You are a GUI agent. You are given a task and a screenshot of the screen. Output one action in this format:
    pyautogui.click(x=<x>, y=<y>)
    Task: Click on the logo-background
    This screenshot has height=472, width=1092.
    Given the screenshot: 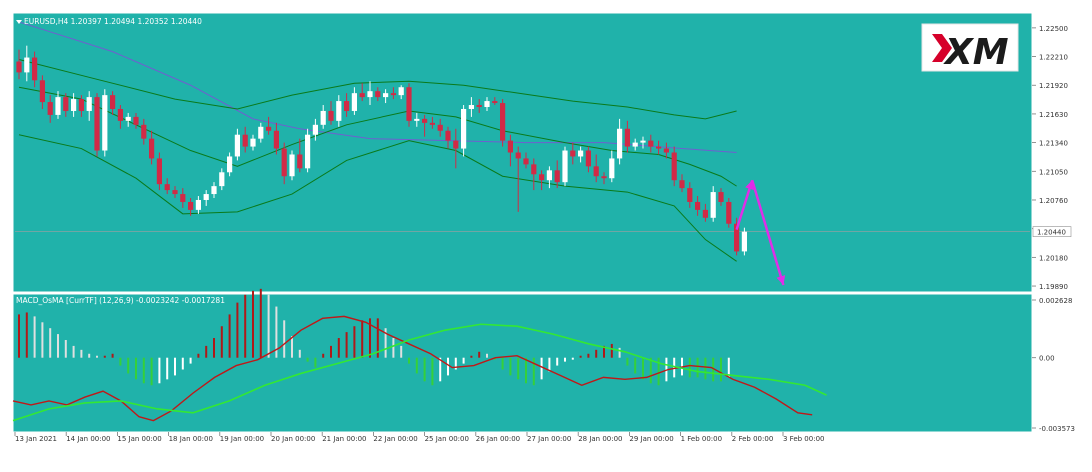 What is the action you would take?
    pyautogui.click(x=970, y=47)
    